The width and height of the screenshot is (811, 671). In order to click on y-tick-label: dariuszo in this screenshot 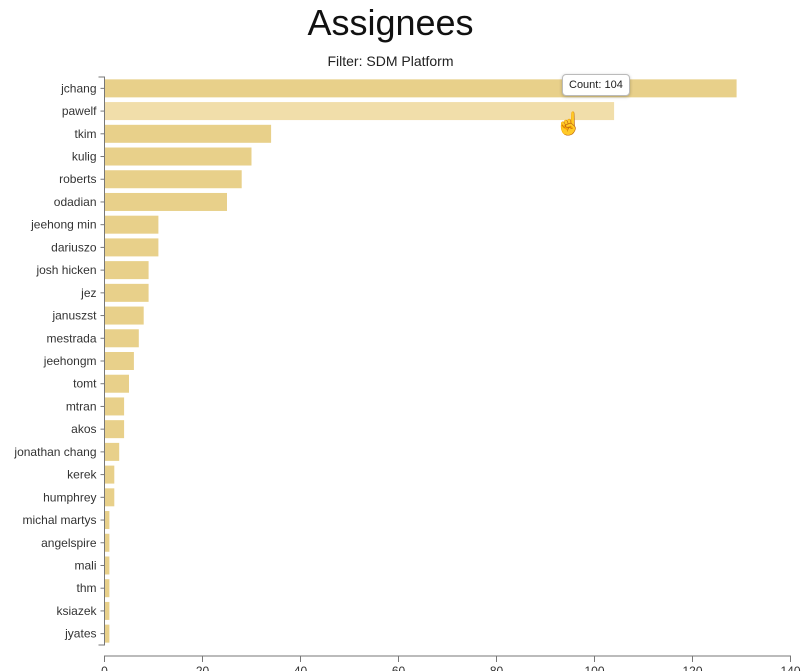, I will do `click(74, 247)`.